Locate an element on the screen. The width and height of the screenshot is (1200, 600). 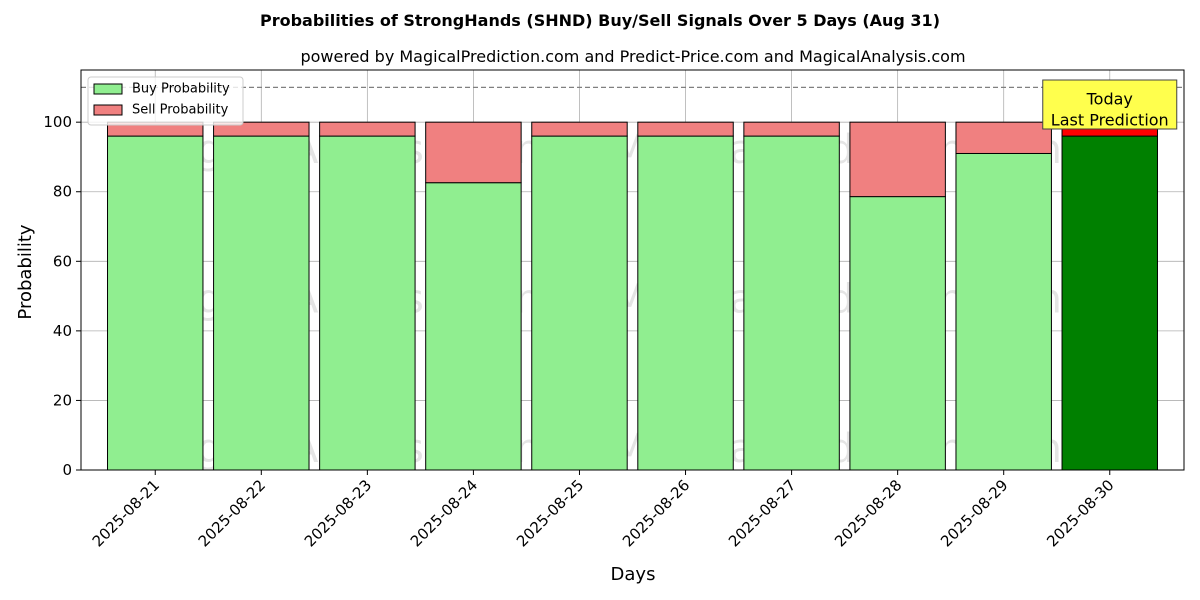
annotation-box is located at coordinates (1110, 104).